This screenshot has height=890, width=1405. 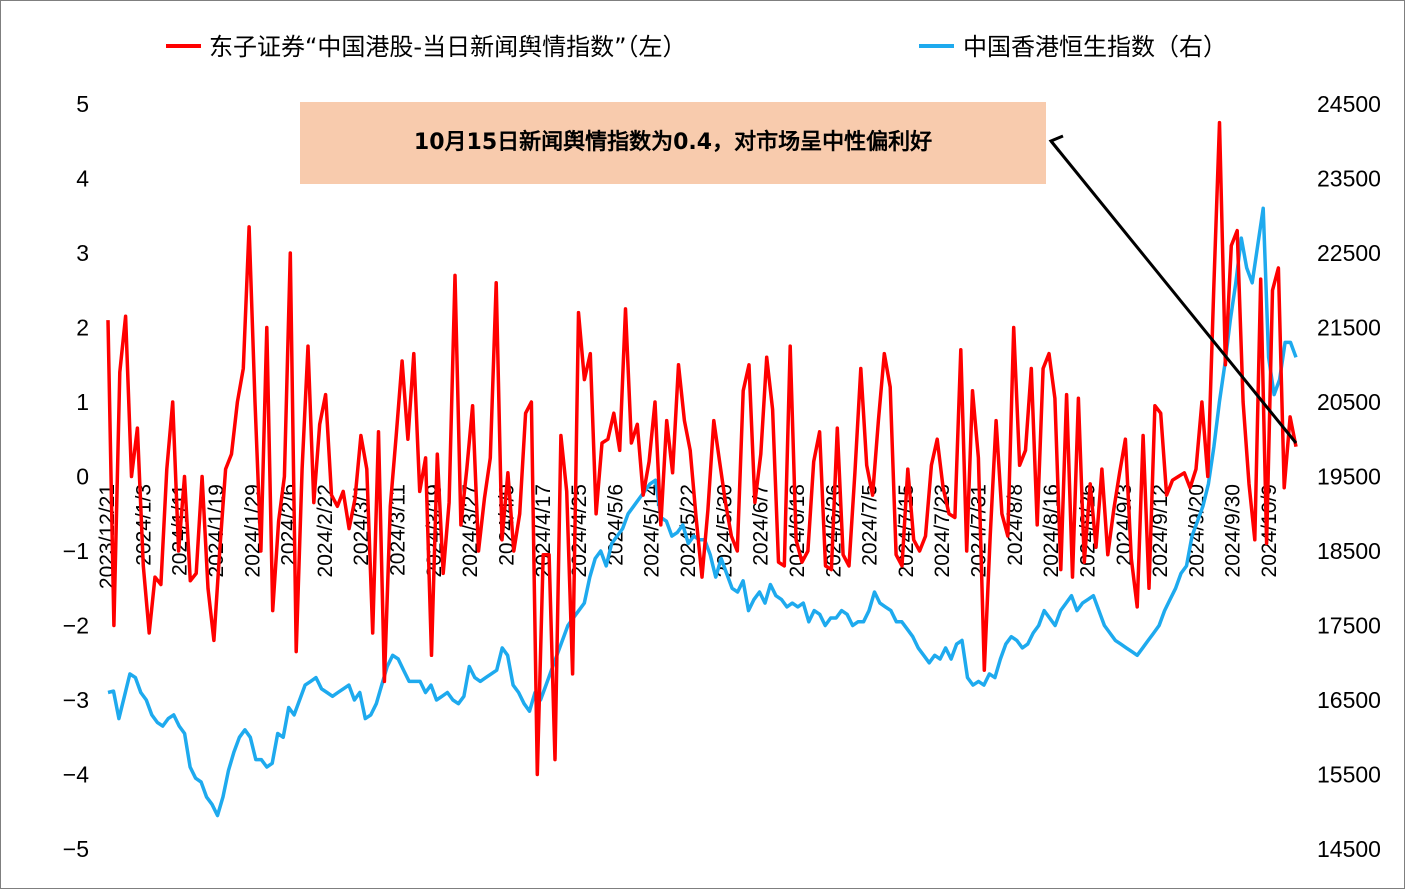 I want to click on x-tick-label: 2024/3/11, so click(x=398, y=530).